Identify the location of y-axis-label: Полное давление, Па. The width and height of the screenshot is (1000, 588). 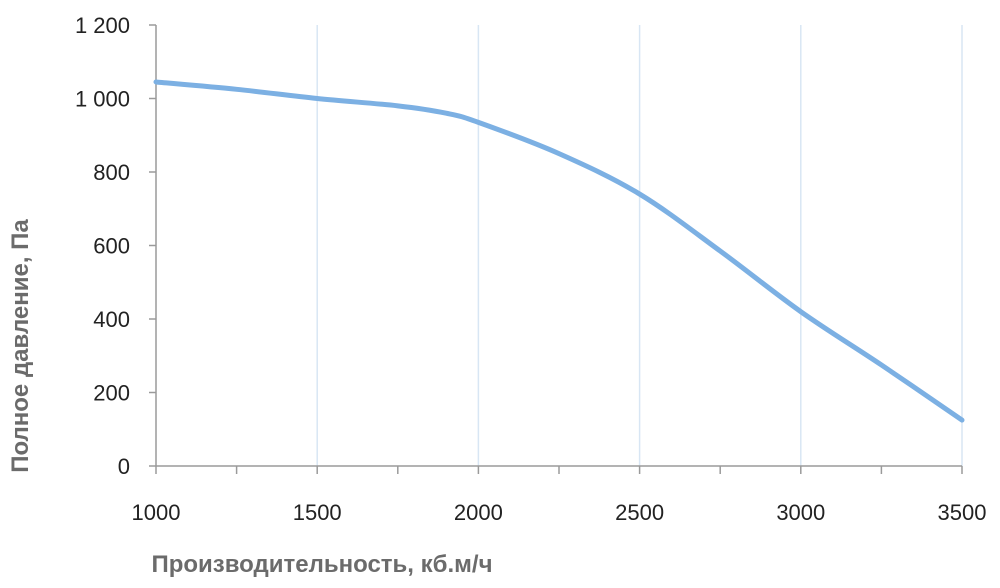
(20, 346).